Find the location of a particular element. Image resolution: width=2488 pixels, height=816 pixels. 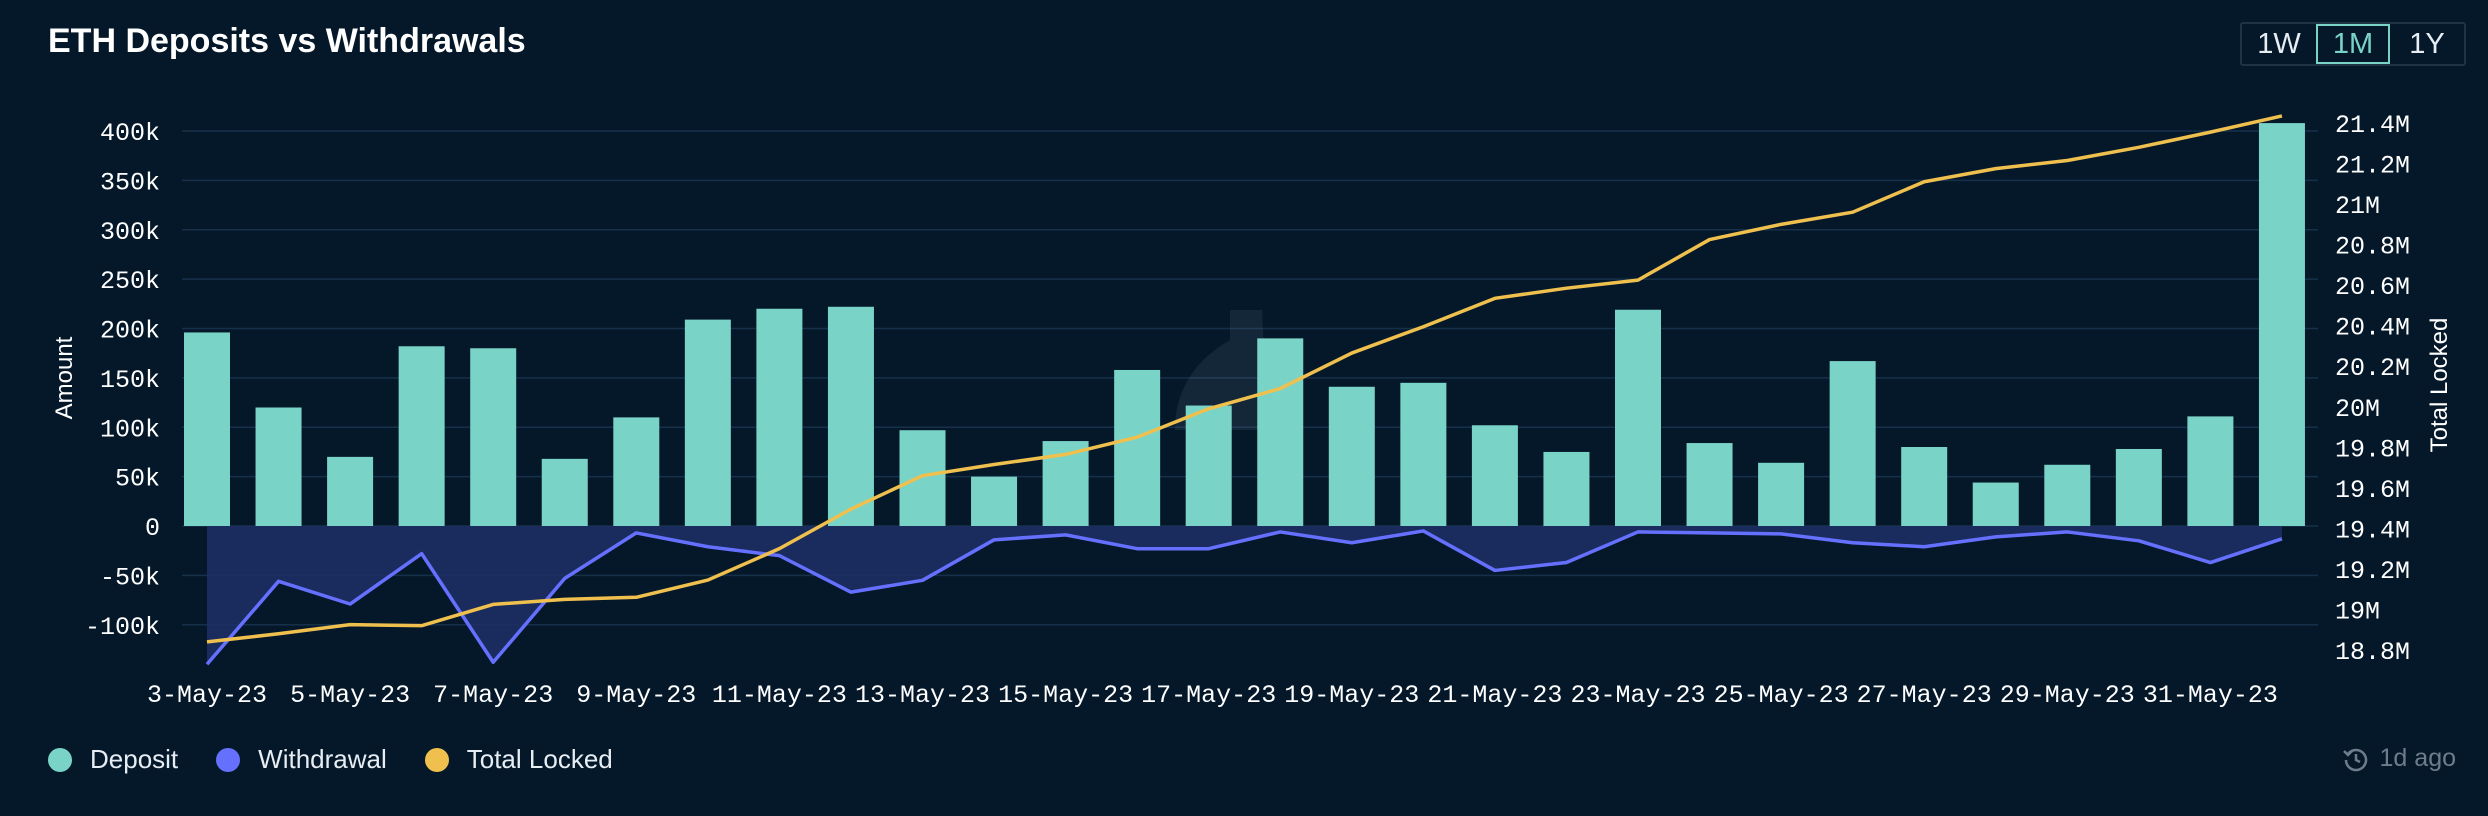

left-tick-label: 250k is located at coordinates (130, 281).